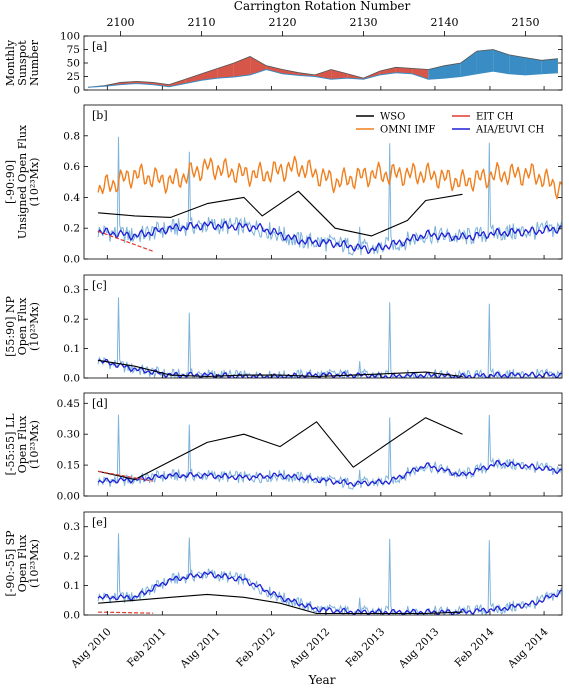  What do you see at coordinates (201, 22) in the screenshot?
I see `top-tick-label: 2110` at bounding box center [201, 22].